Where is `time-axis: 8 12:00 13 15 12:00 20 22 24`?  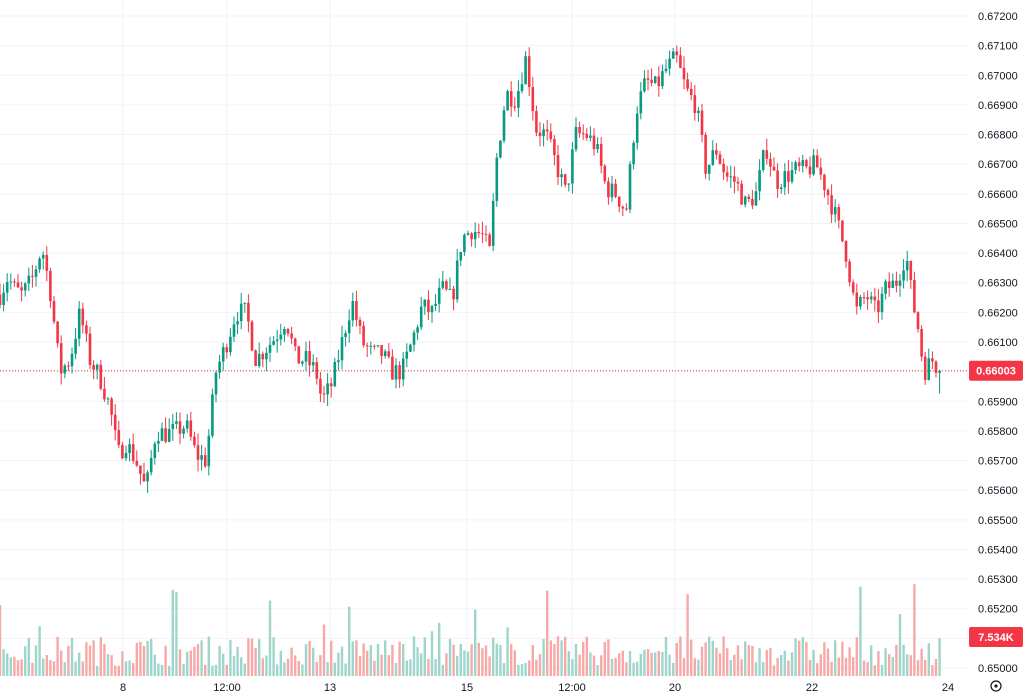
time-axis: 8 12:00 13 15 12:00 20 22 24 is located at coordinates (537, 687).